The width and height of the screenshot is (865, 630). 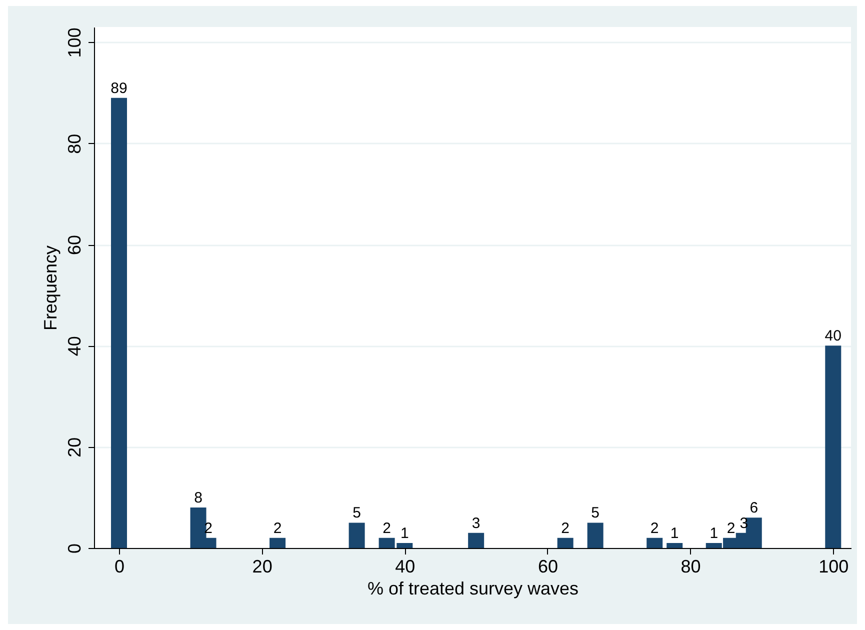 I want to click on x-tick-label: 0, so click(x=119, y=566).